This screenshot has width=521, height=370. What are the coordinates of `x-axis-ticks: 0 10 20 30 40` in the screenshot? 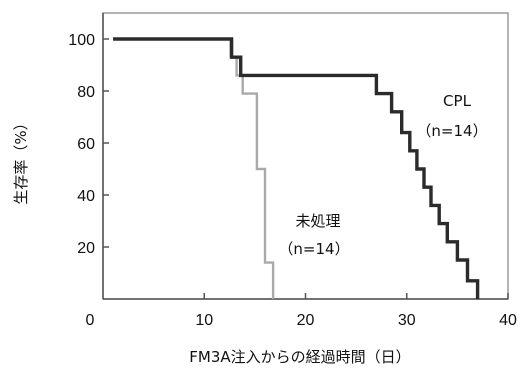 It's located at (301, 311).